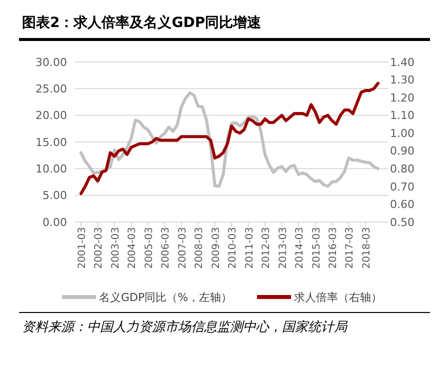  Describe the element at coordinates (402, 115) in the screenshot. I see `y2-tick-label: 1.10` at that location.